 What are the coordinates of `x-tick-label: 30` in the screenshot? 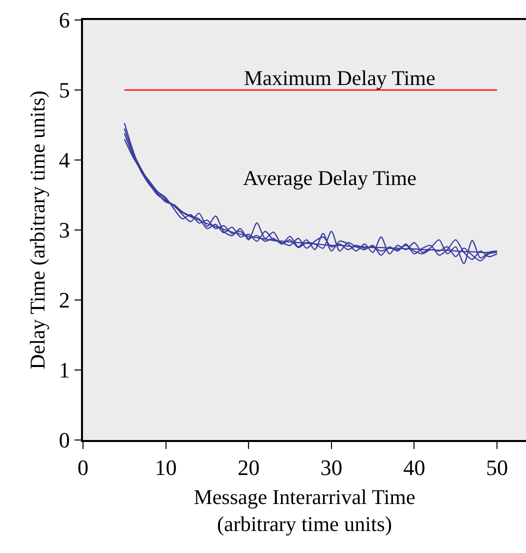 It's located at (331, 467).